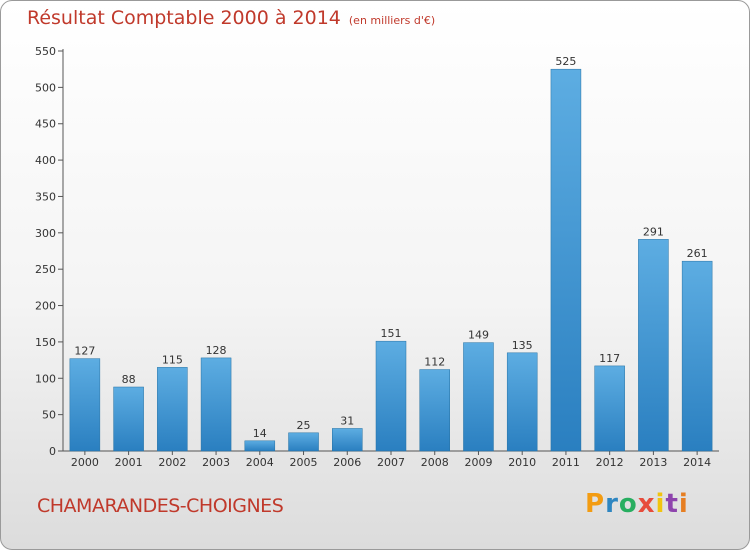 Image resolution: width=750 pixels, height=550 pixels. Describe the element at coordinates (45, 378) in the screenshot. I see `y-tick-label: 100` at that location.